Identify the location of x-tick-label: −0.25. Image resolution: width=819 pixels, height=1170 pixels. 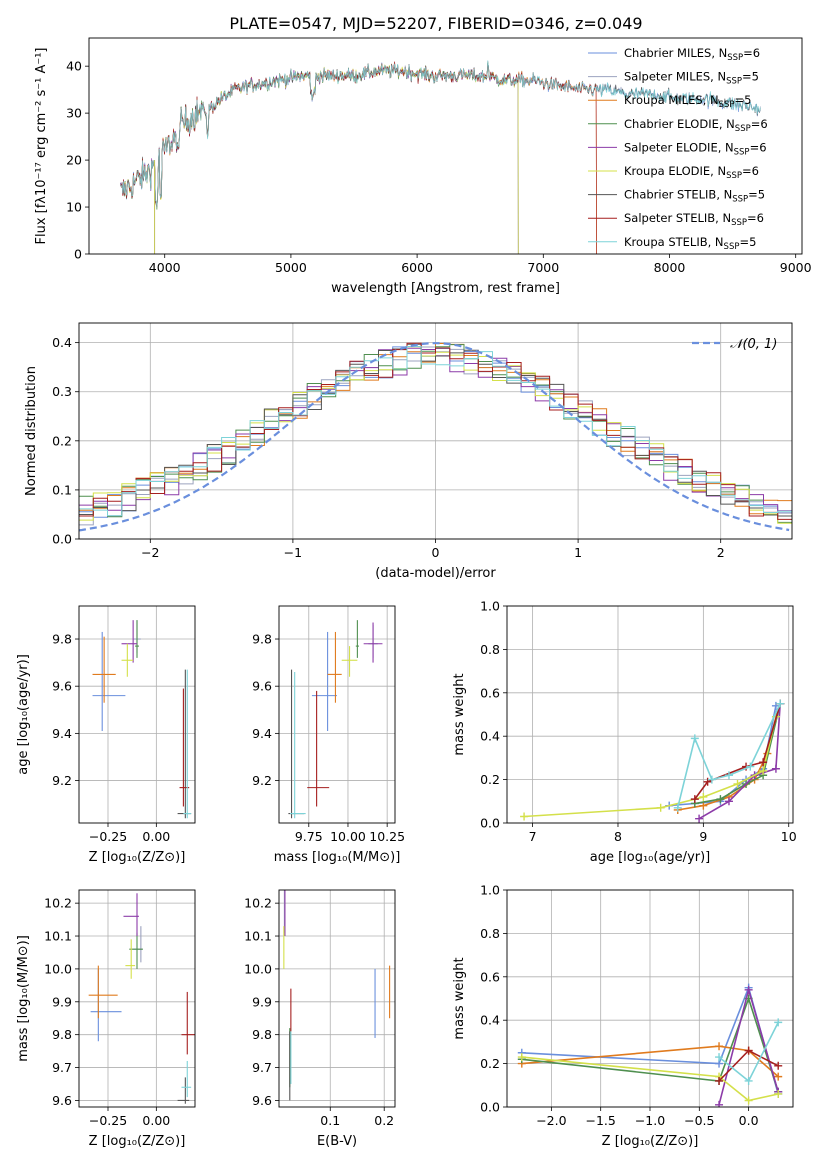
(108, 1120).